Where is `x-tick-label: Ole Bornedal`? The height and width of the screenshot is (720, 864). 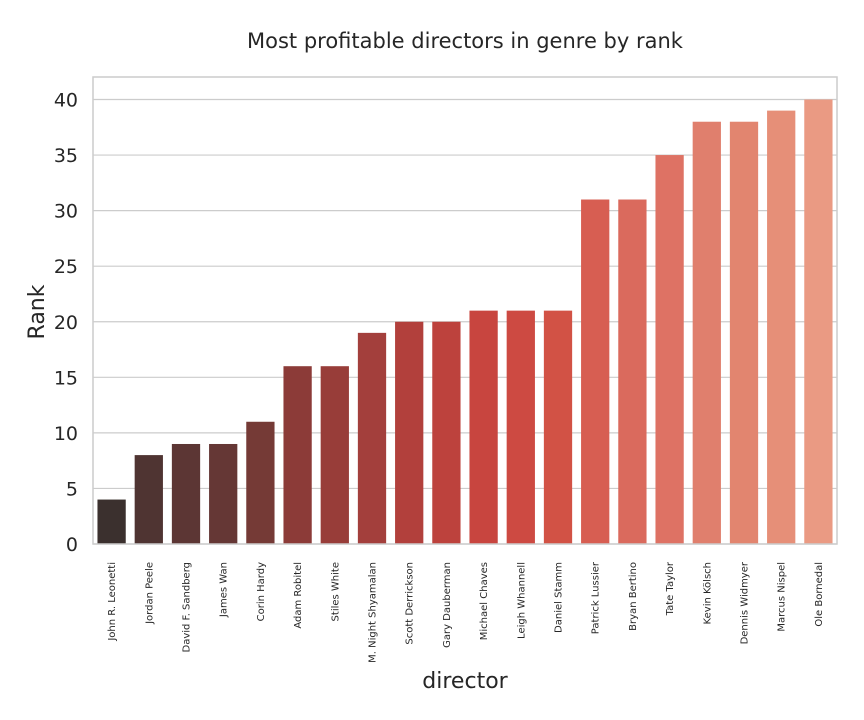 x-tick-label: Ole Bornedal is located at coordinates (819, 594).